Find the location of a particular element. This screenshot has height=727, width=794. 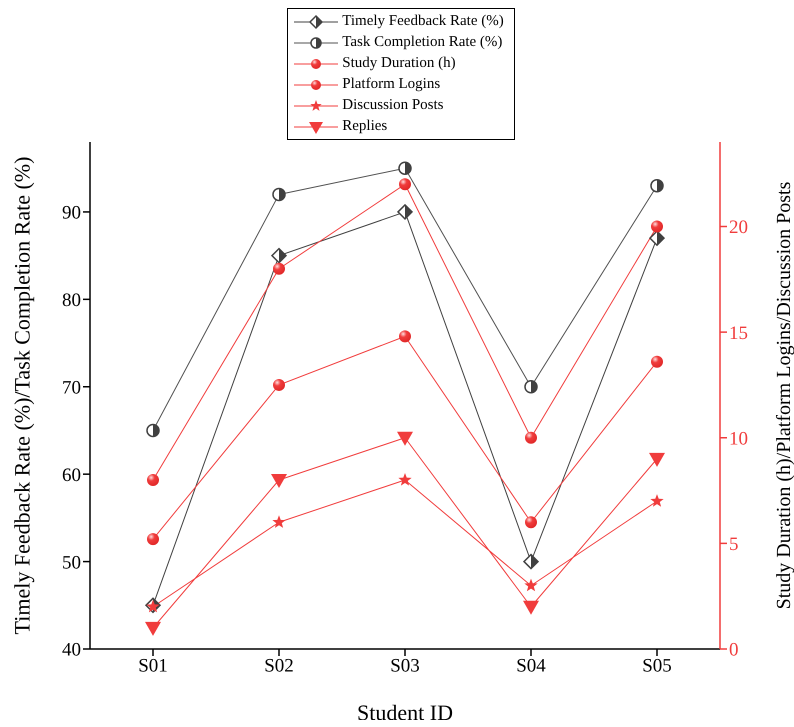

x-tick-label: S05 is located at coordinates (657, 665).